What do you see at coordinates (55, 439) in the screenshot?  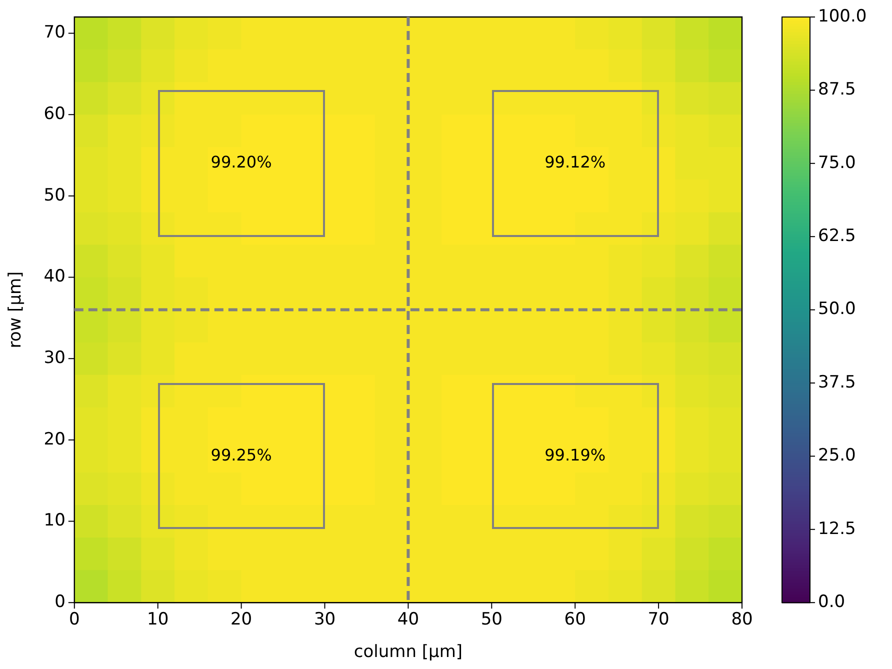 I see `y-tick-label: 20` at bounding box center [55, 439].